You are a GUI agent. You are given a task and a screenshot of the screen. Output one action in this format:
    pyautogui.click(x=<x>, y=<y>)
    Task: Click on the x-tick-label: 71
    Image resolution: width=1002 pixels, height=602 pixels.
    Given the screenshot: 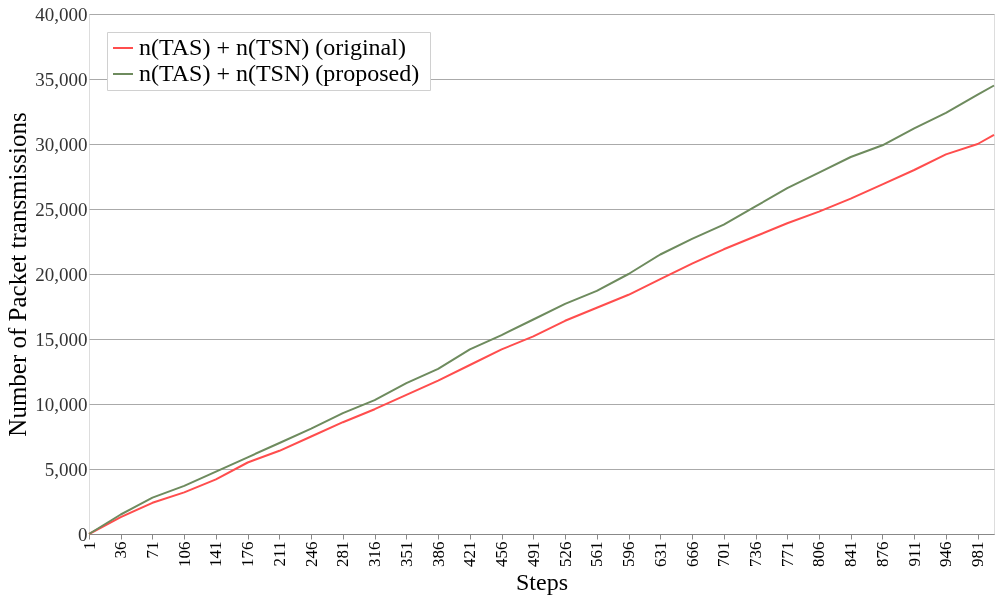 What is the action you would take?
    pyautogui.click(x=152, y=550)
    